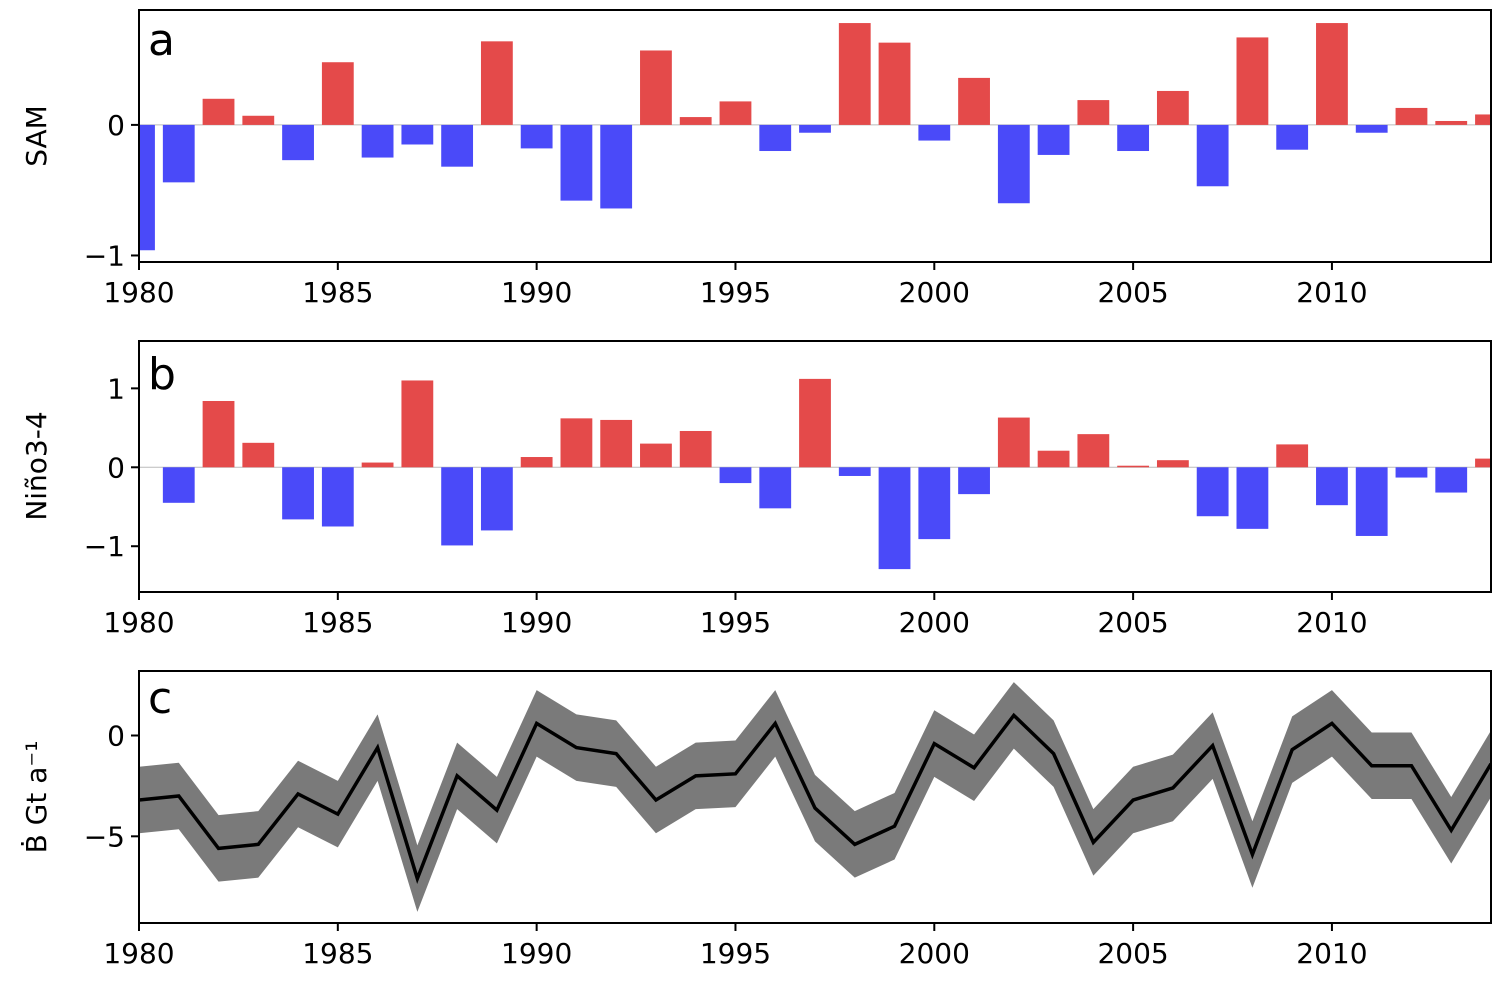 This screenshot has height=983, width=1500. I want to click on bar-2001, so click(974, 481).